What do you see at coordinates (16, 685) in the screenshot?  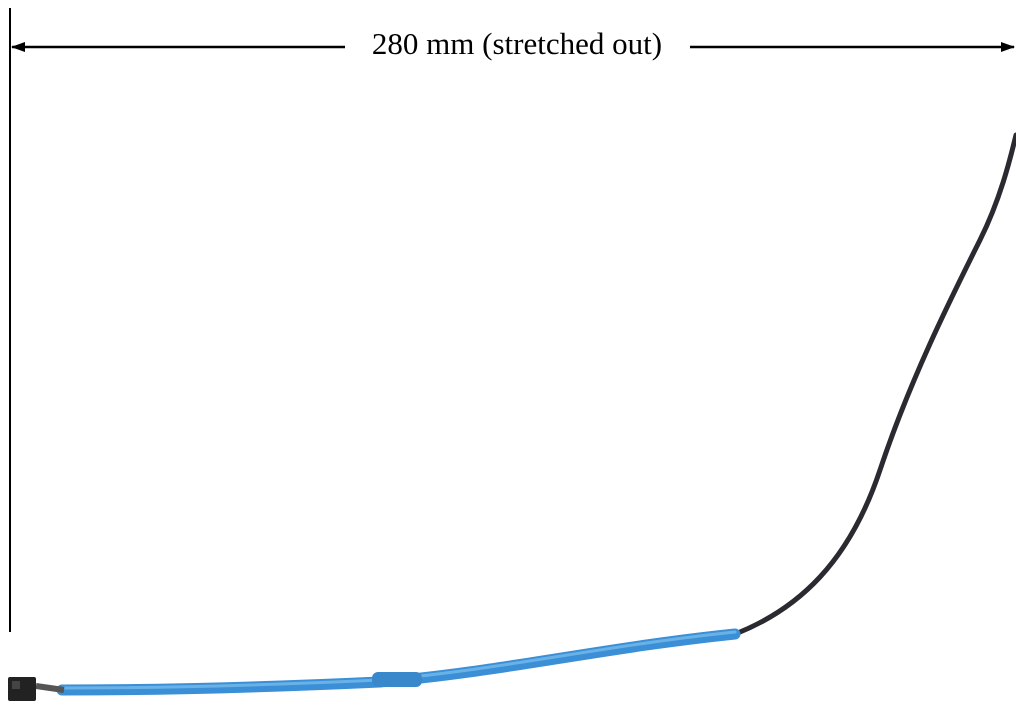 I see `connector-detail` at bounding box center [16, 685].